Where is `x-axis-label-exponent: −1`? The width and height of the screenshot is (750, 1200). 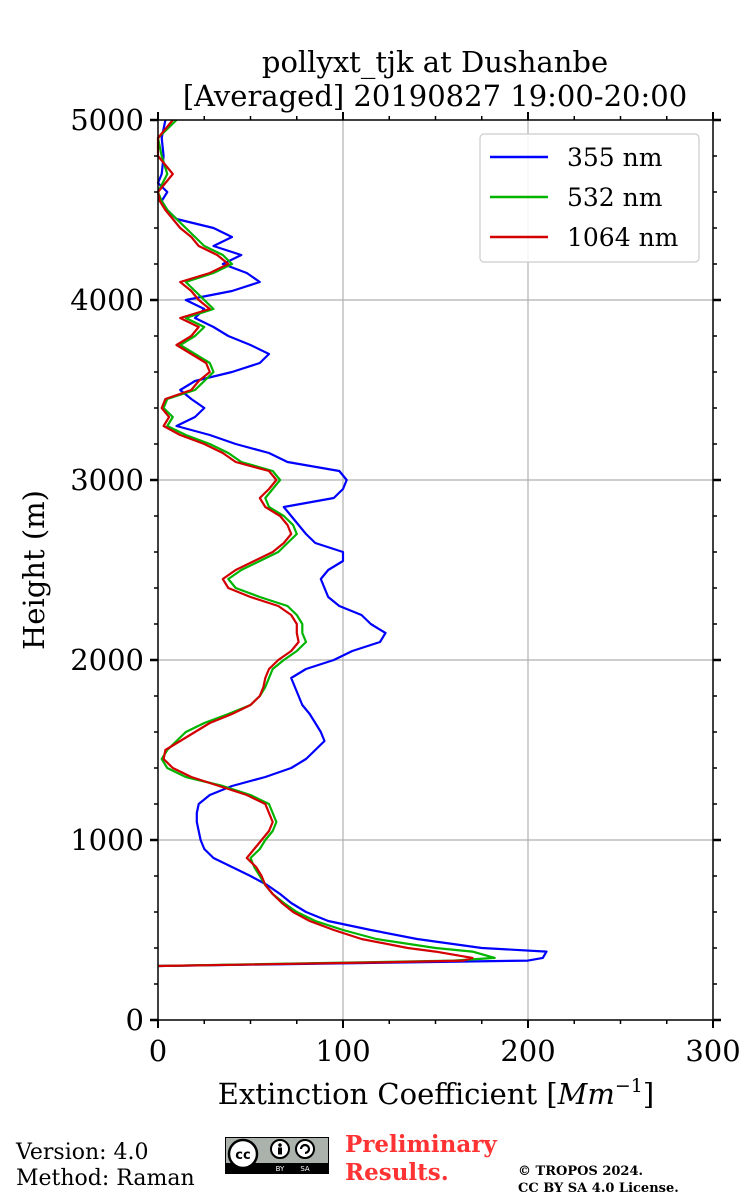
x-axis-label-exponent: −1 is located at coordinates (629, 1086).